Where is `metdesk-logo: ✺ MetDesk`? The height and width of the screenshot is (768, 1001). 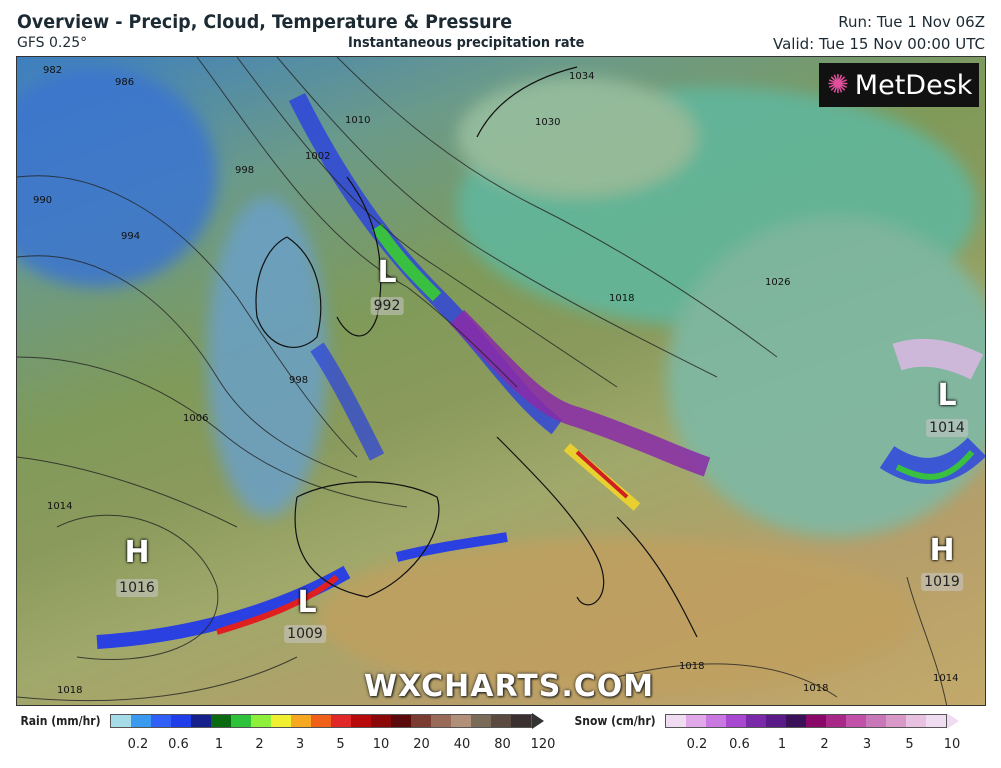 metdesk-logo: ✺ MetDesk is located at coordinates (899, 85).